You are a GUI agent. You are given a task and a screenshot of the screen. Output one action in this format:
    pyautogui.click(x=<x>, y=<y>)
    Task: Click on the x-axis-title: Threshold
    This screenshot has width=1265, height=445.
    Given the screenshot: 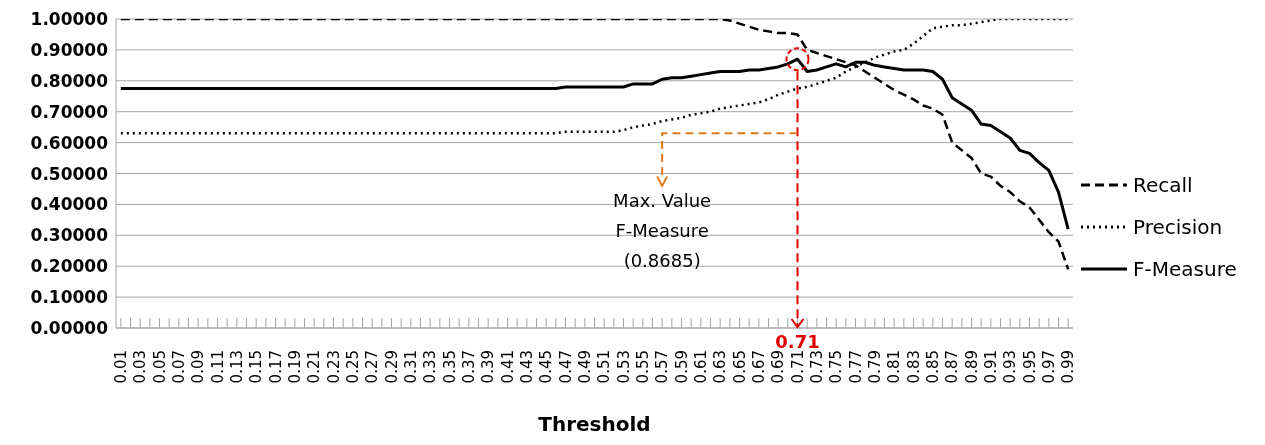 What is the action you would take?
    pyautogui.click(x=594, y=424)
    